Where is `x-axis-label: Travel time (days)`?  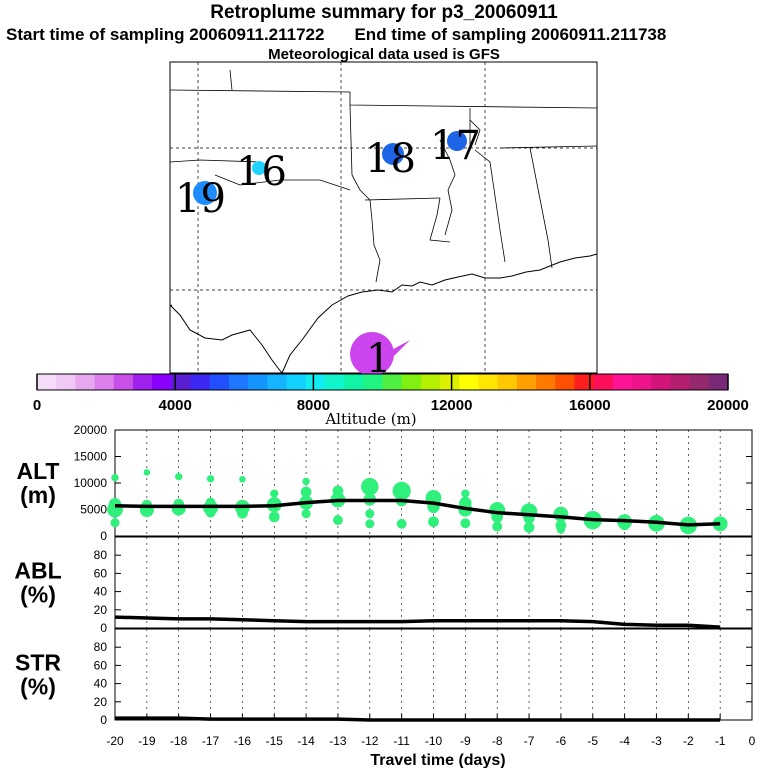
x-axis-label: Travel time (days) is located at coordinates (437, 760).